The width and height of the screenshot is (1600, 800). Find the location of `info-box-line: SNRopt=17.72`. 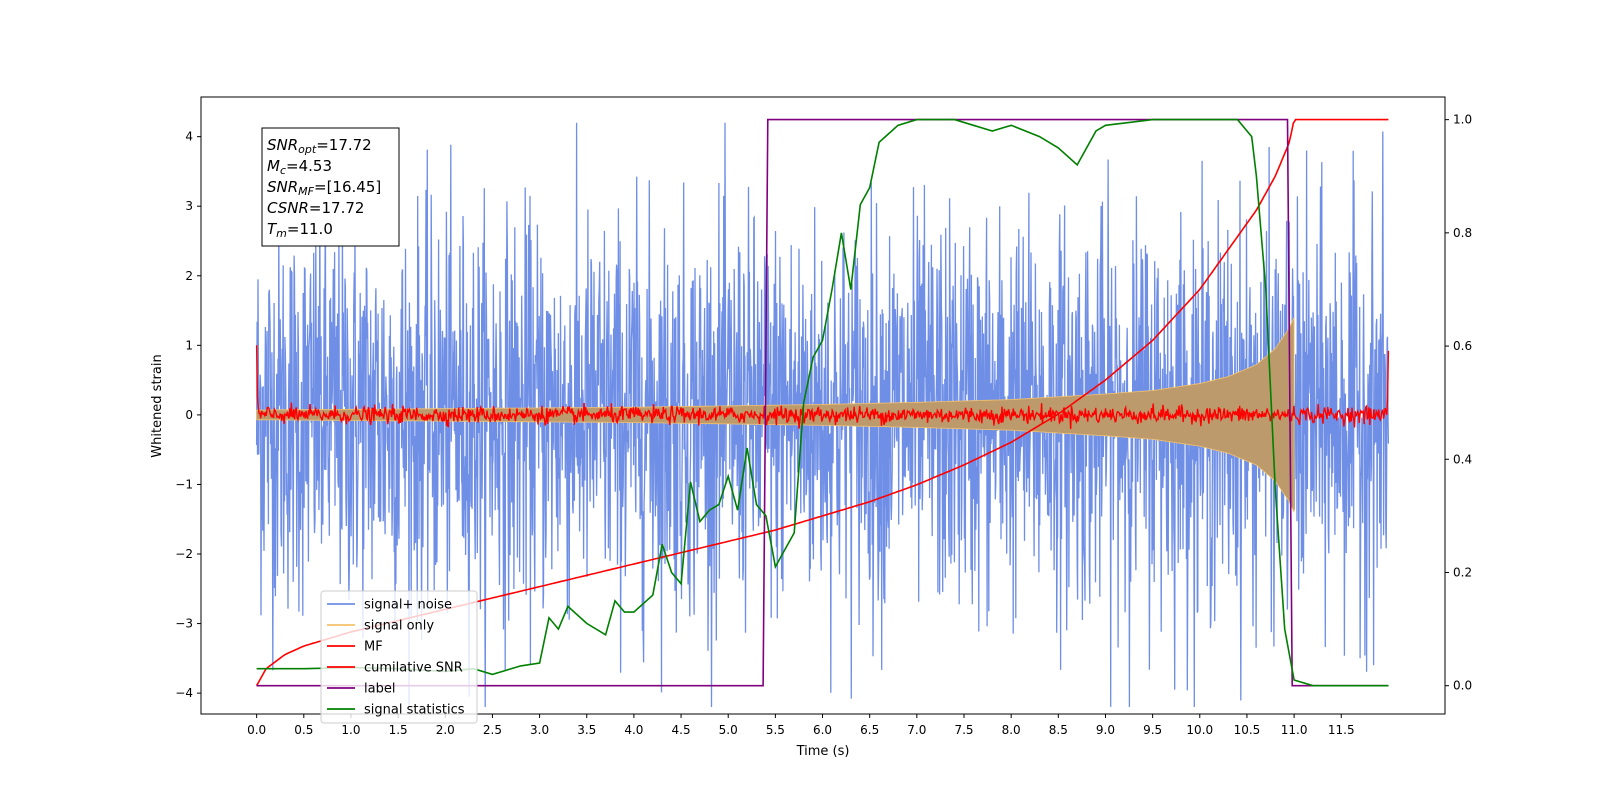

info-box-line: SNRopt=17.72 is located at coordinates (319, 146).